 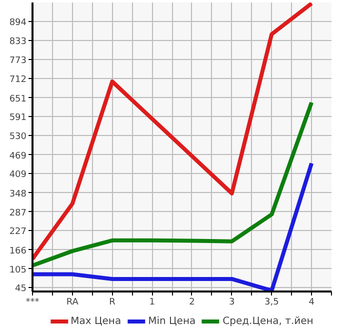 I want to click on y-tick-label: 409, so click(x=18, y=175).